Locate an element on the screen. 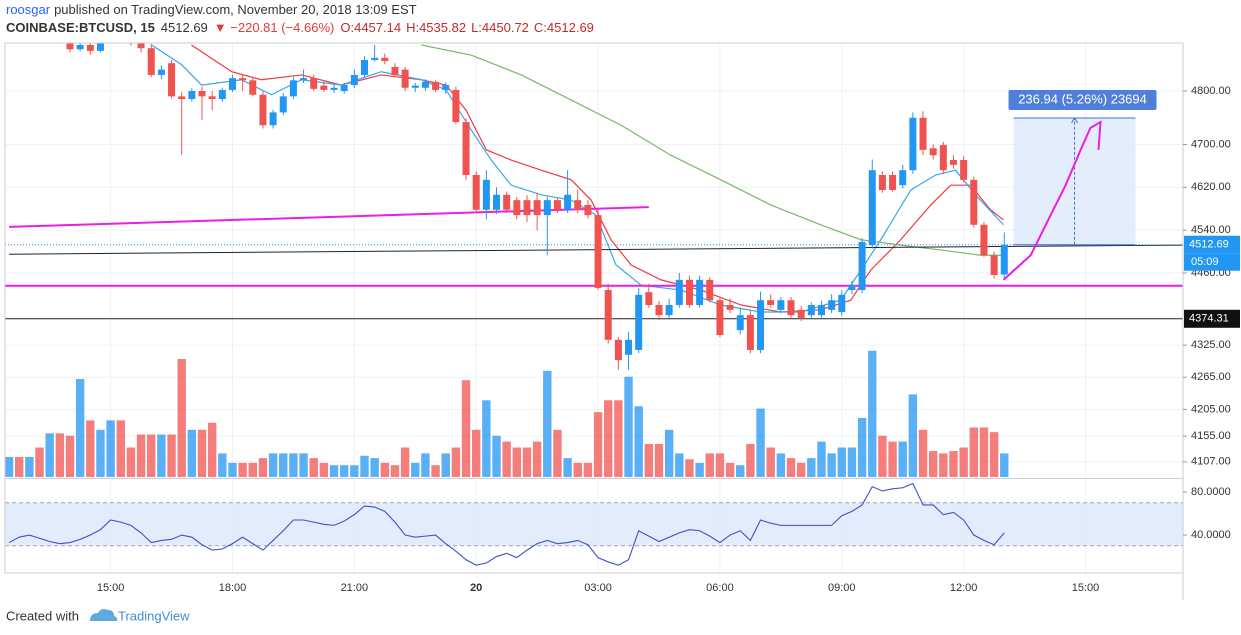  last-price-tag is located at coordinates (1212, 244).